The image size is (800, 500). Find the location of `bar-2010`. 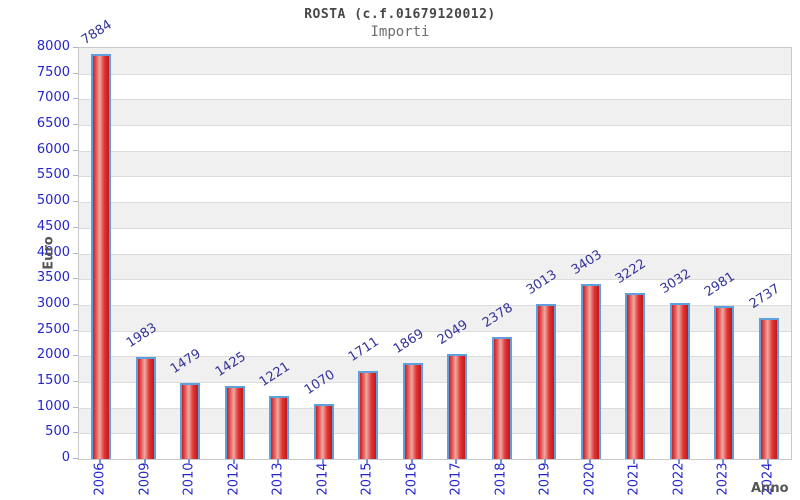

bar-2010 is located at coordinates (190, 421).